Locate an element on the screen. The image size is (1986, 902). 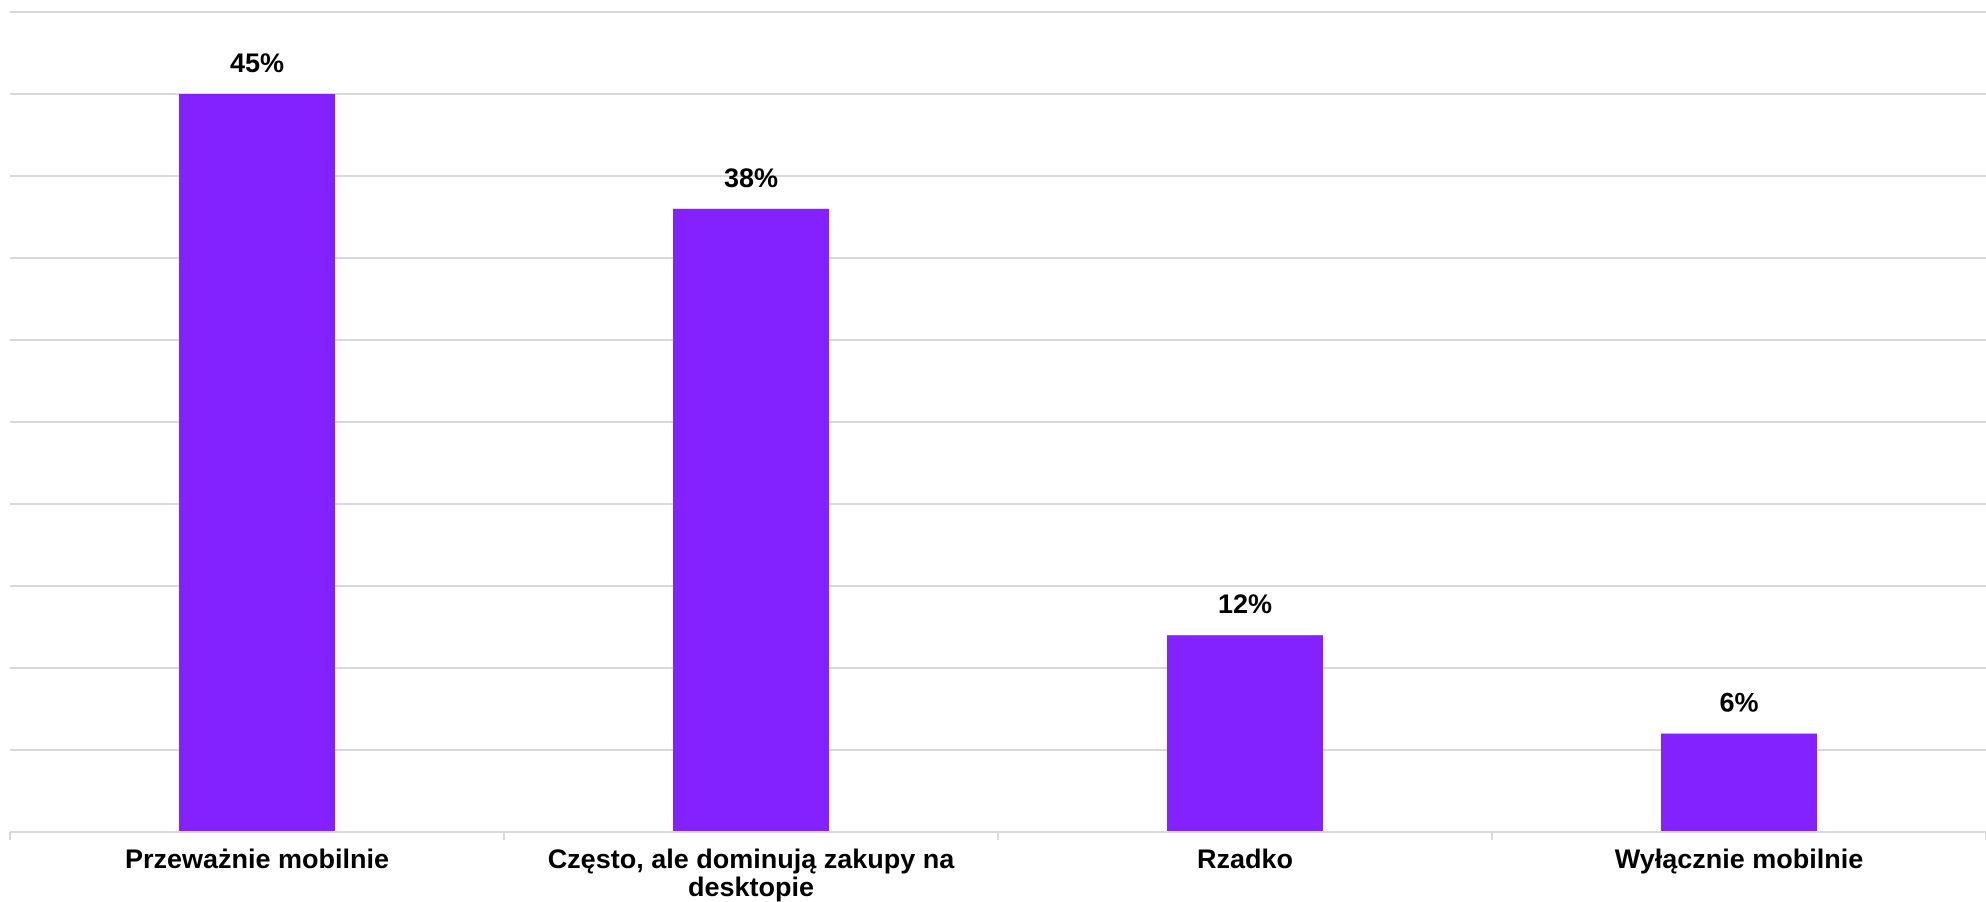
category-label: Wyłącznie mobilnie is located at coordinates (1739, 859).